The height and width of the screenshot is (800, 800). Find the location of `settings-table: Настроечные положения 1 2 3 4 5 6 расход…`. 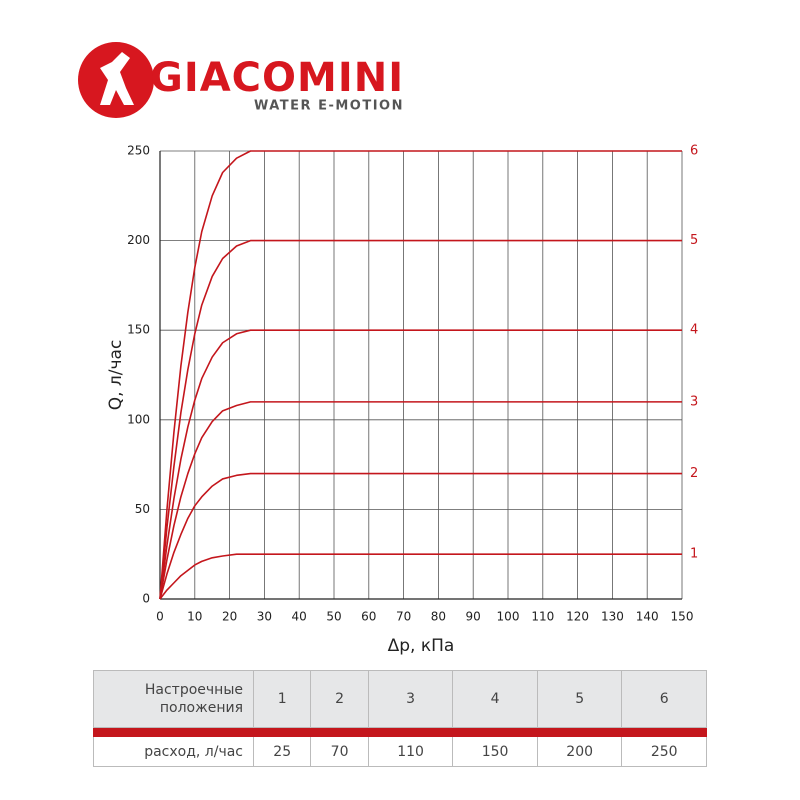

settings-table: Настроечные положения 1 2 3 4 5 6 расход… is located at coordinates (400, 718).